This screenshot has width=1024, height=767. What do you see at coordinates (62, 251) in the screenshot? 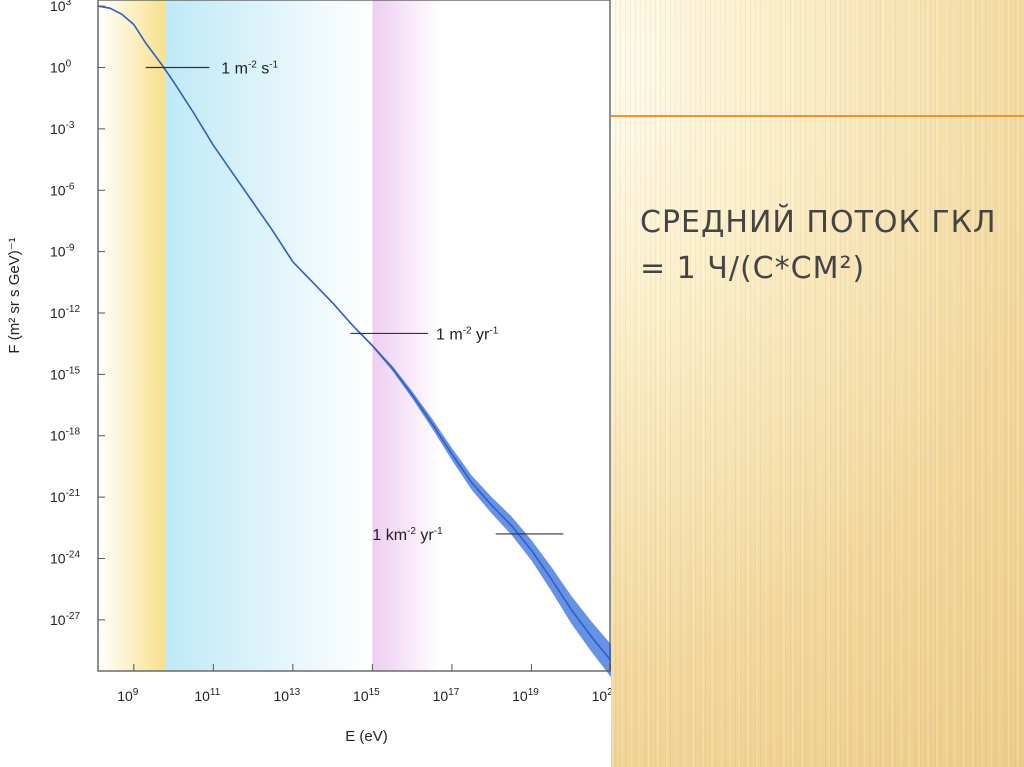
I see `y-tick-label: 10⁻⁹` at bounding box center [62, 251].